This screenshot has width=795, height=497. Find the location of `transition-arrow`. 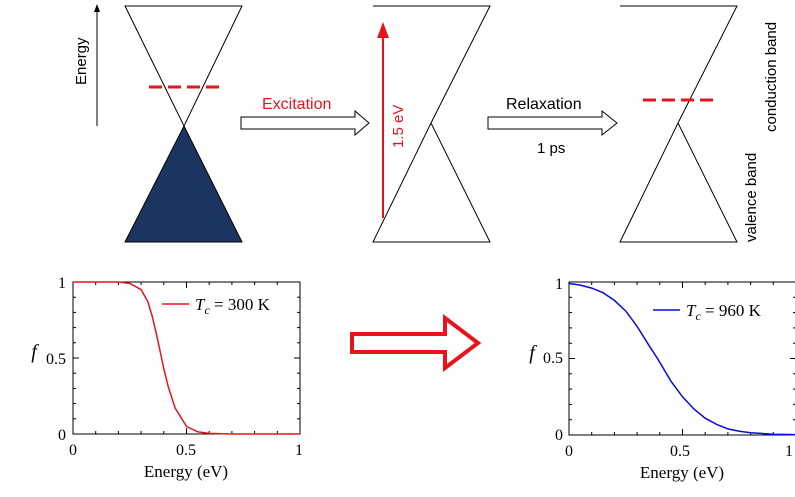

transition-arrow is located at coordinates (416, 343).